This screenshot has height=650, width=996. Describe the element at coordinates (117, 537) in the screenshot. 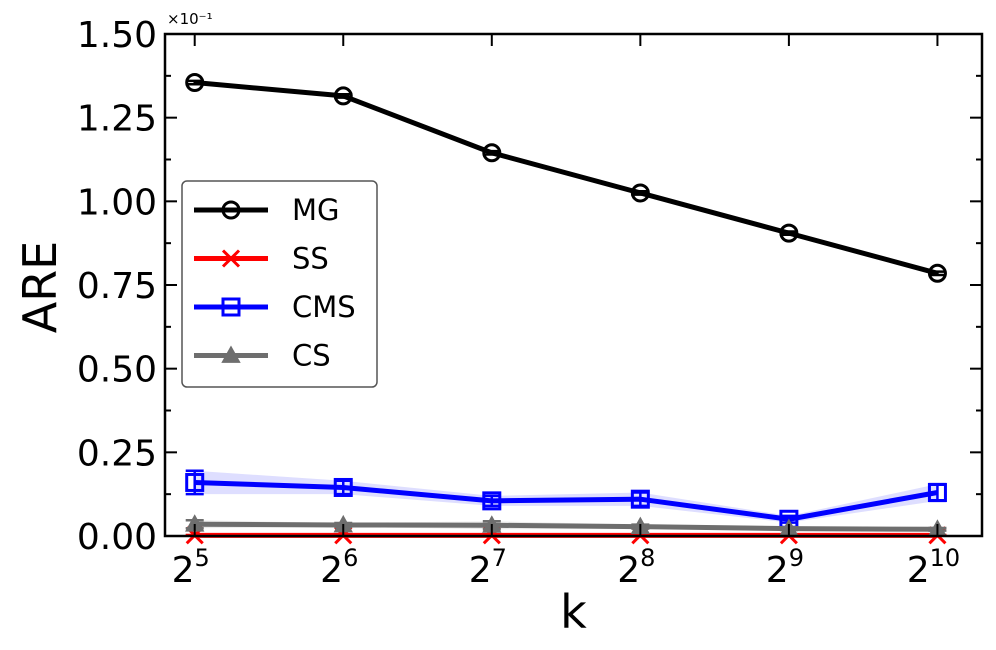

I see `y-tick-label: 0.00` at that location.